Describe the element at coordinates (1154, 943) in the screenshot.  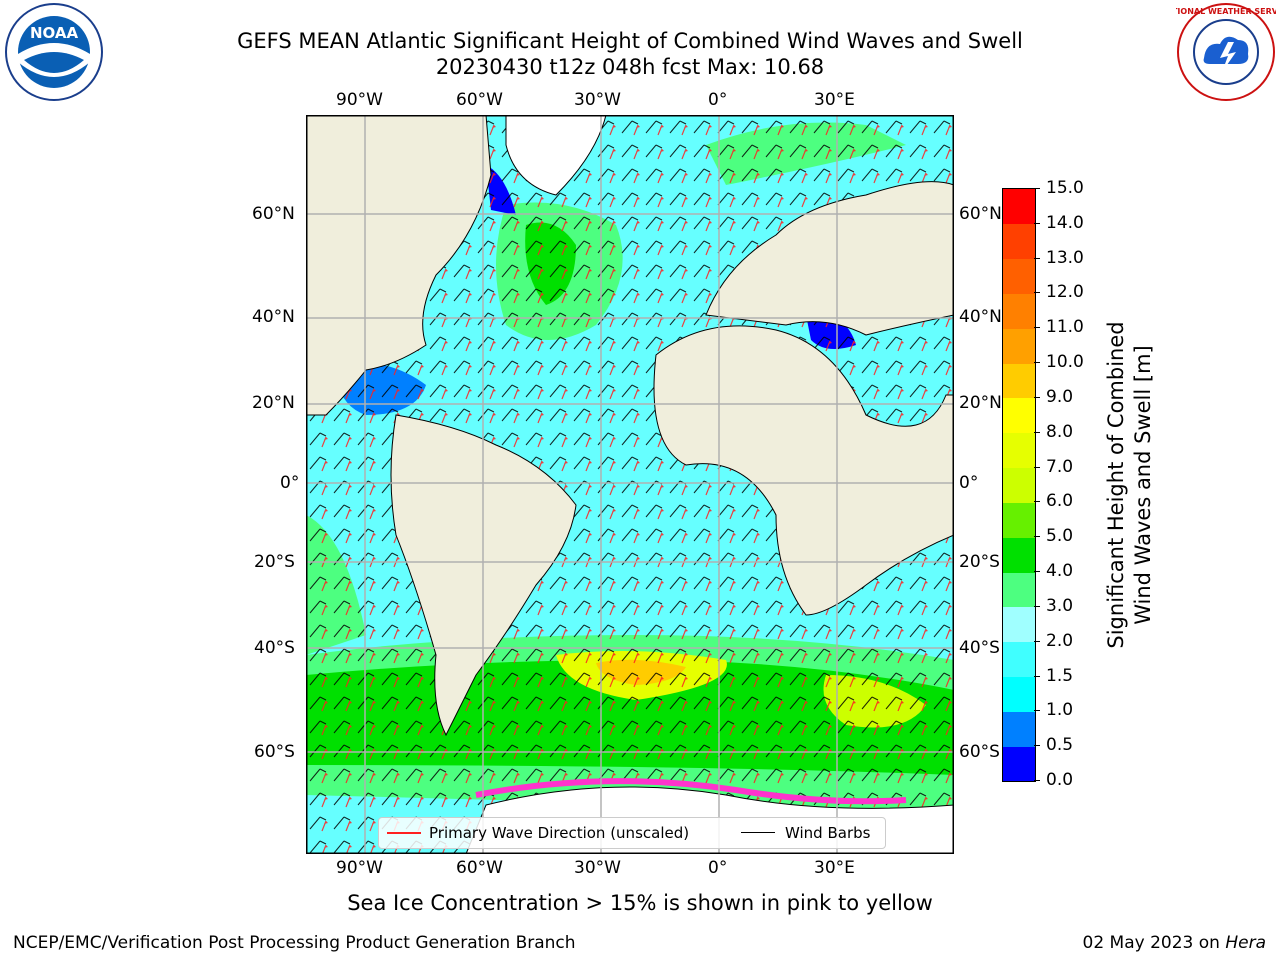
I see `footer-date-text: 02 May 2023 on` at that location.